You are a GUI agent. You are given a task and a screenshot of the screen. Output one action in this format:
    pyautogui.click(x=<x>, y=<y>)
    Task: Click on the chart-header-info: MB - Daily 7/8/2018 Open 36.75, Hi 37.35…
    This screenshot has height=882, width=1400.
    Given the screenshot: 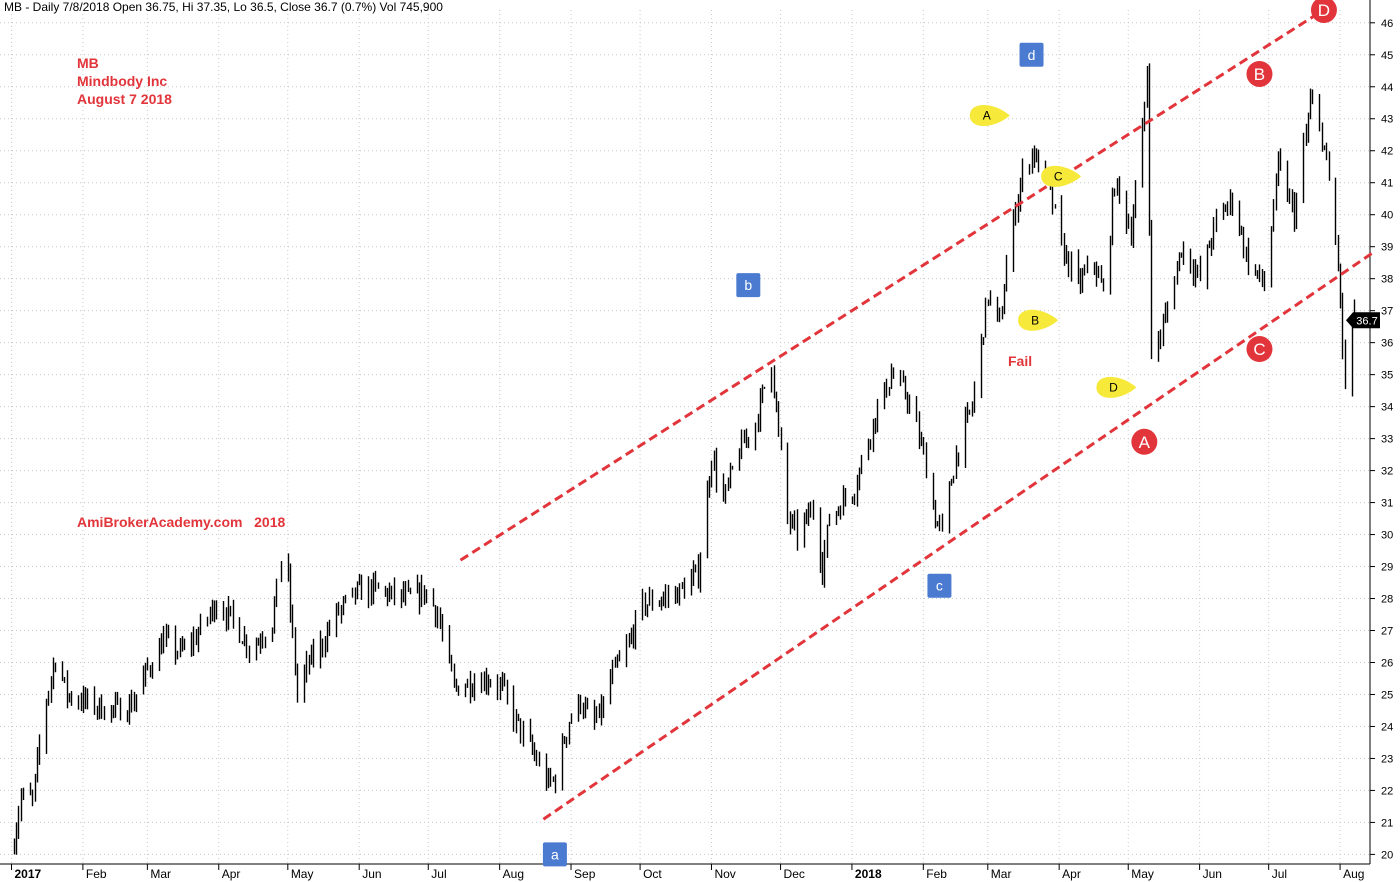 What is the action you would take?
    pyautogui.click(x=223, y=7)
    